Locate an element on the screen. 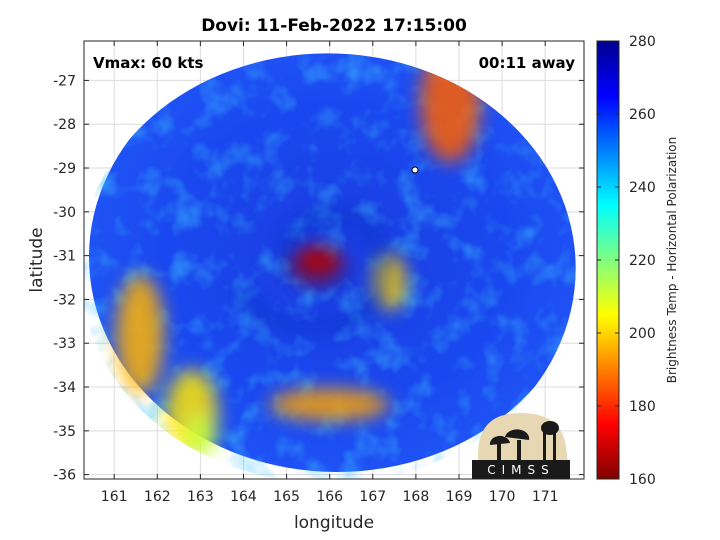  y-tick-label: -32 is located at coordinates (64, 300).